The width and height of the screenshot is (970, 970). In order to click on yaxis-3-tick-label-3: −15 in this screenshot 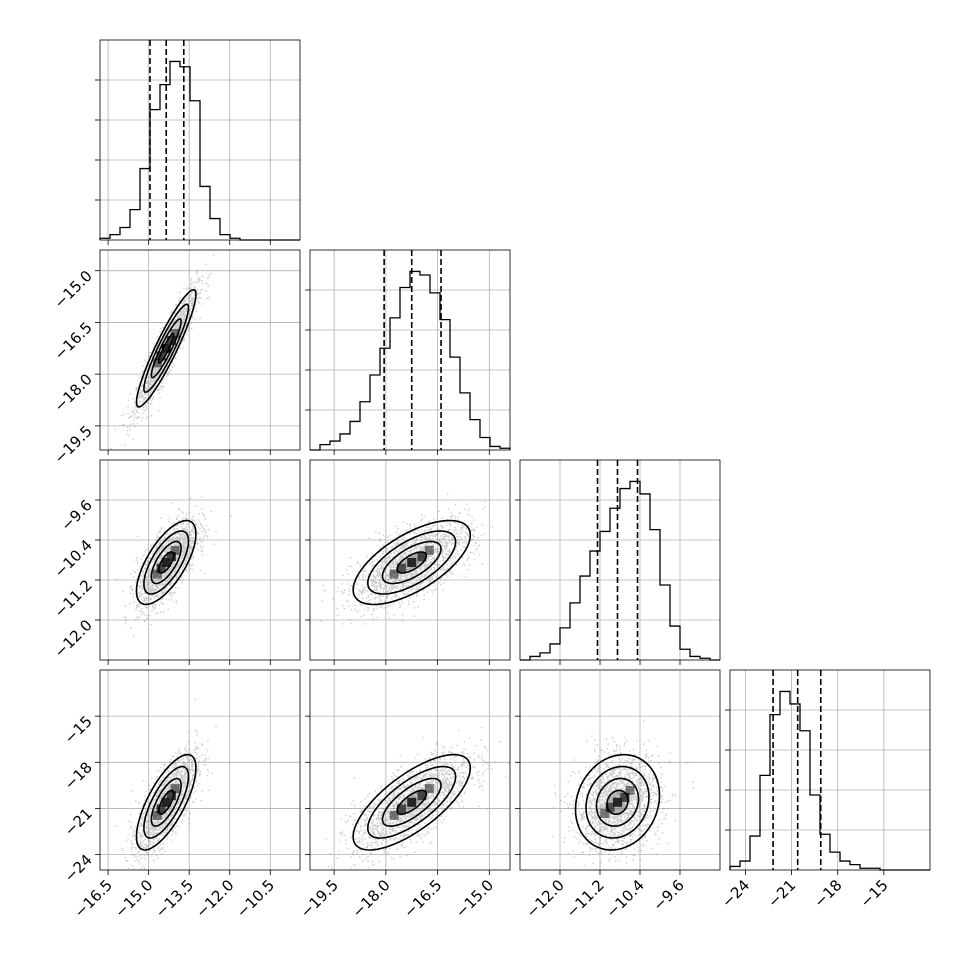, I will do `click(78, 729)`.